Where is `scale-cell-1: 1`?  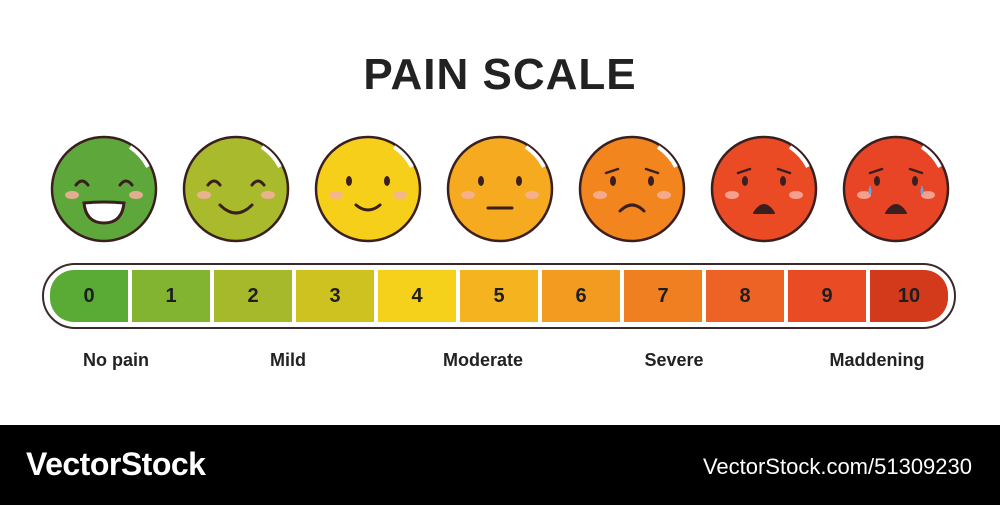
scale-cell-1: 1 is located at coordinates (171, 296).